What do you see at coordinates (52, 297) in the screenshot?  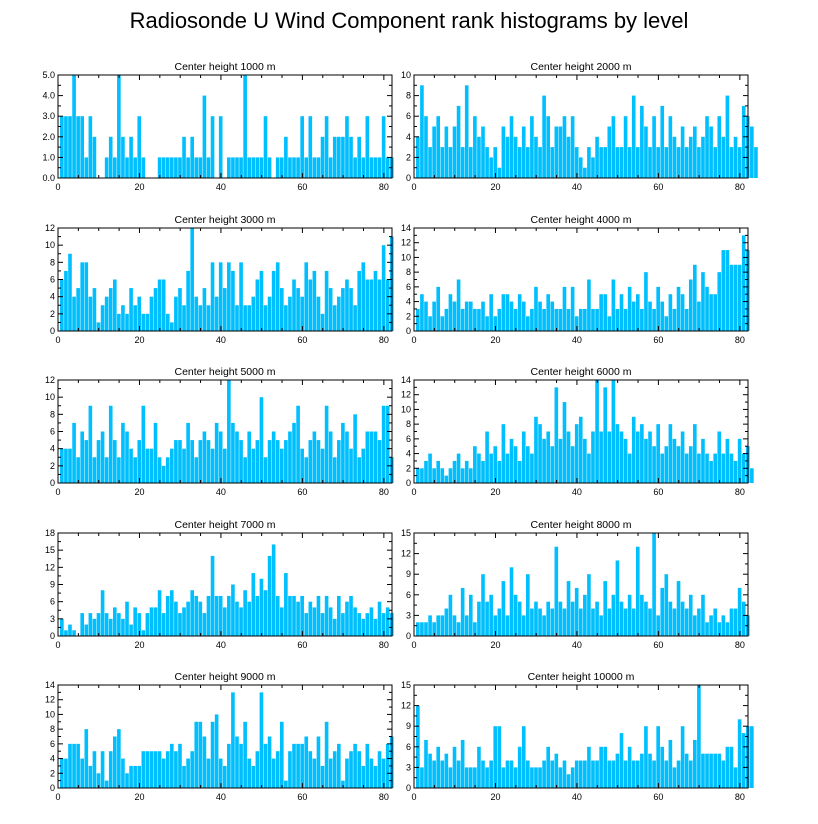 I see `y-tick-label: 4` at bounding box center [52, 297].